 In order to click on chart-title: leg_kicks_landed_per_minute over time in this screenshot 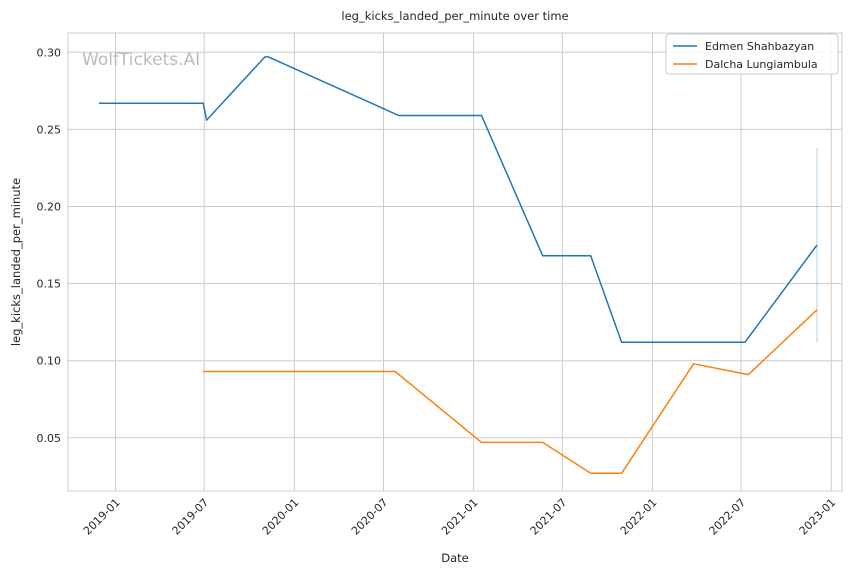, I will do `click(454, 16)`.